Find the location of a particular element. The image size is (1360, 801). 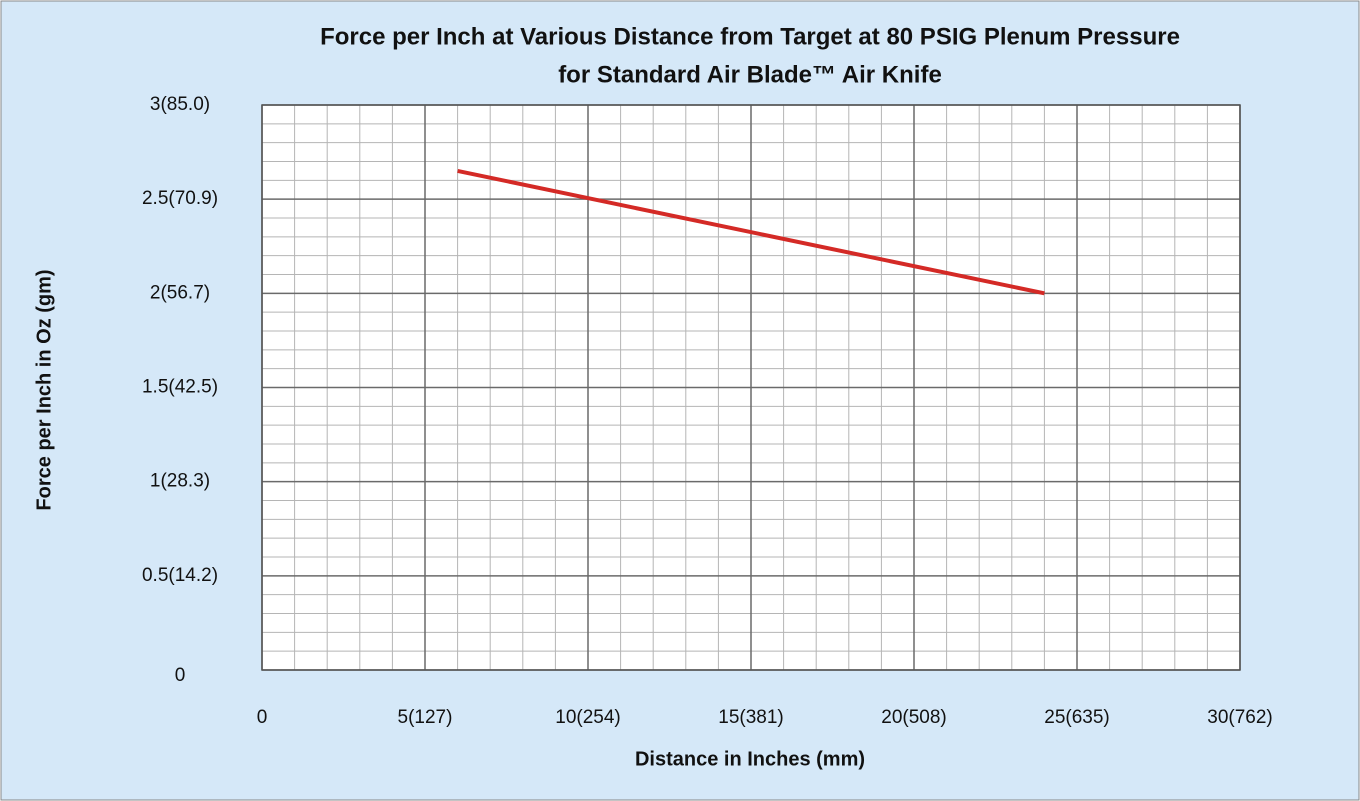

x-tick-label: 30(762) is located at coordinates (1240, 717).